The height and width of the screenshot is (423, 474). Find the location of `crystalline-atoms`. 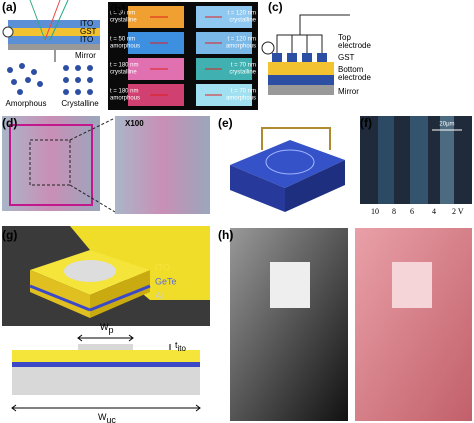

crystalline-atoms is located at coordinates (78, 80).